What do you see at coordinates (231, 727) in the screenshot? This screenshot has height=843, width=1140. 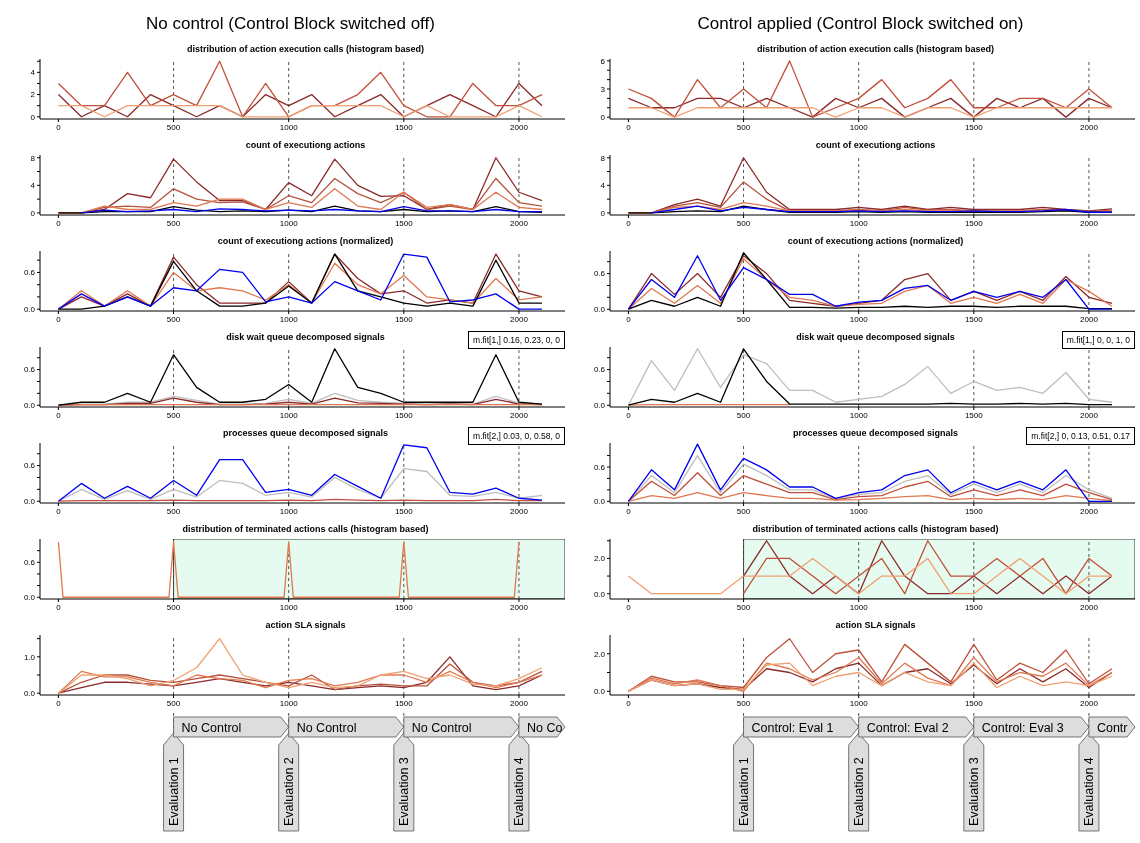 I see `pentagon-arrow-shape: No Control` at bounding box center [231, 727].